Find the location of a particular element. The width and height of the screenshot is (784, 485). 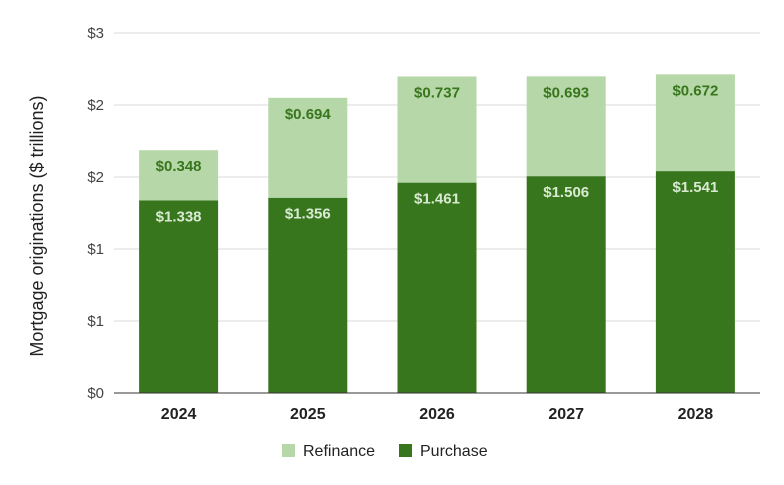

data-label-purchase: $1.461 is located at coordinates (437, 199).